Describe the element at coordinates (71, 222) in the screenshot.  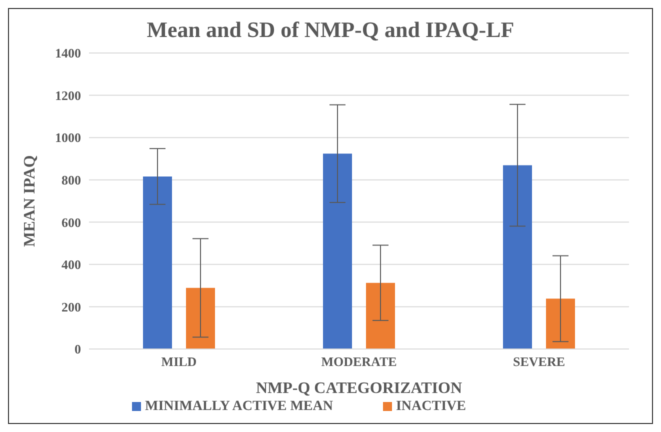
I see `y-tick-label: 600` at that location.